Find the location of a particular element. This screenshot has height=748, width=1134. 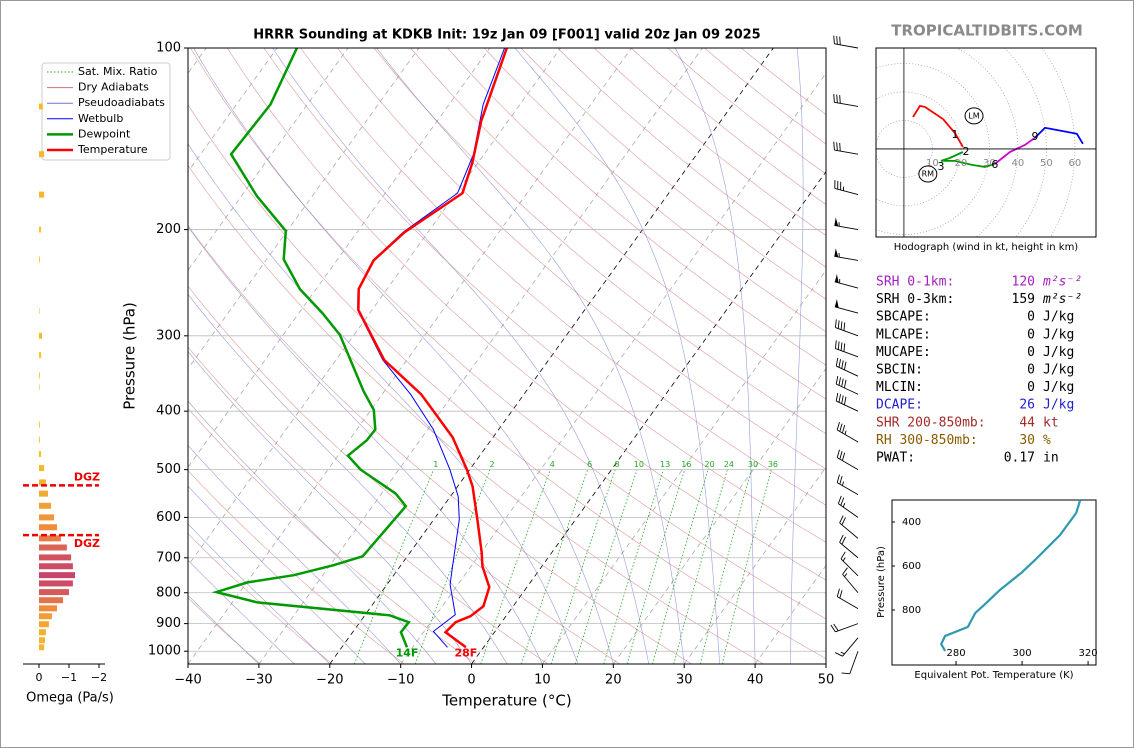

x-tick-label: −1 is located at coordinates (69, 677).